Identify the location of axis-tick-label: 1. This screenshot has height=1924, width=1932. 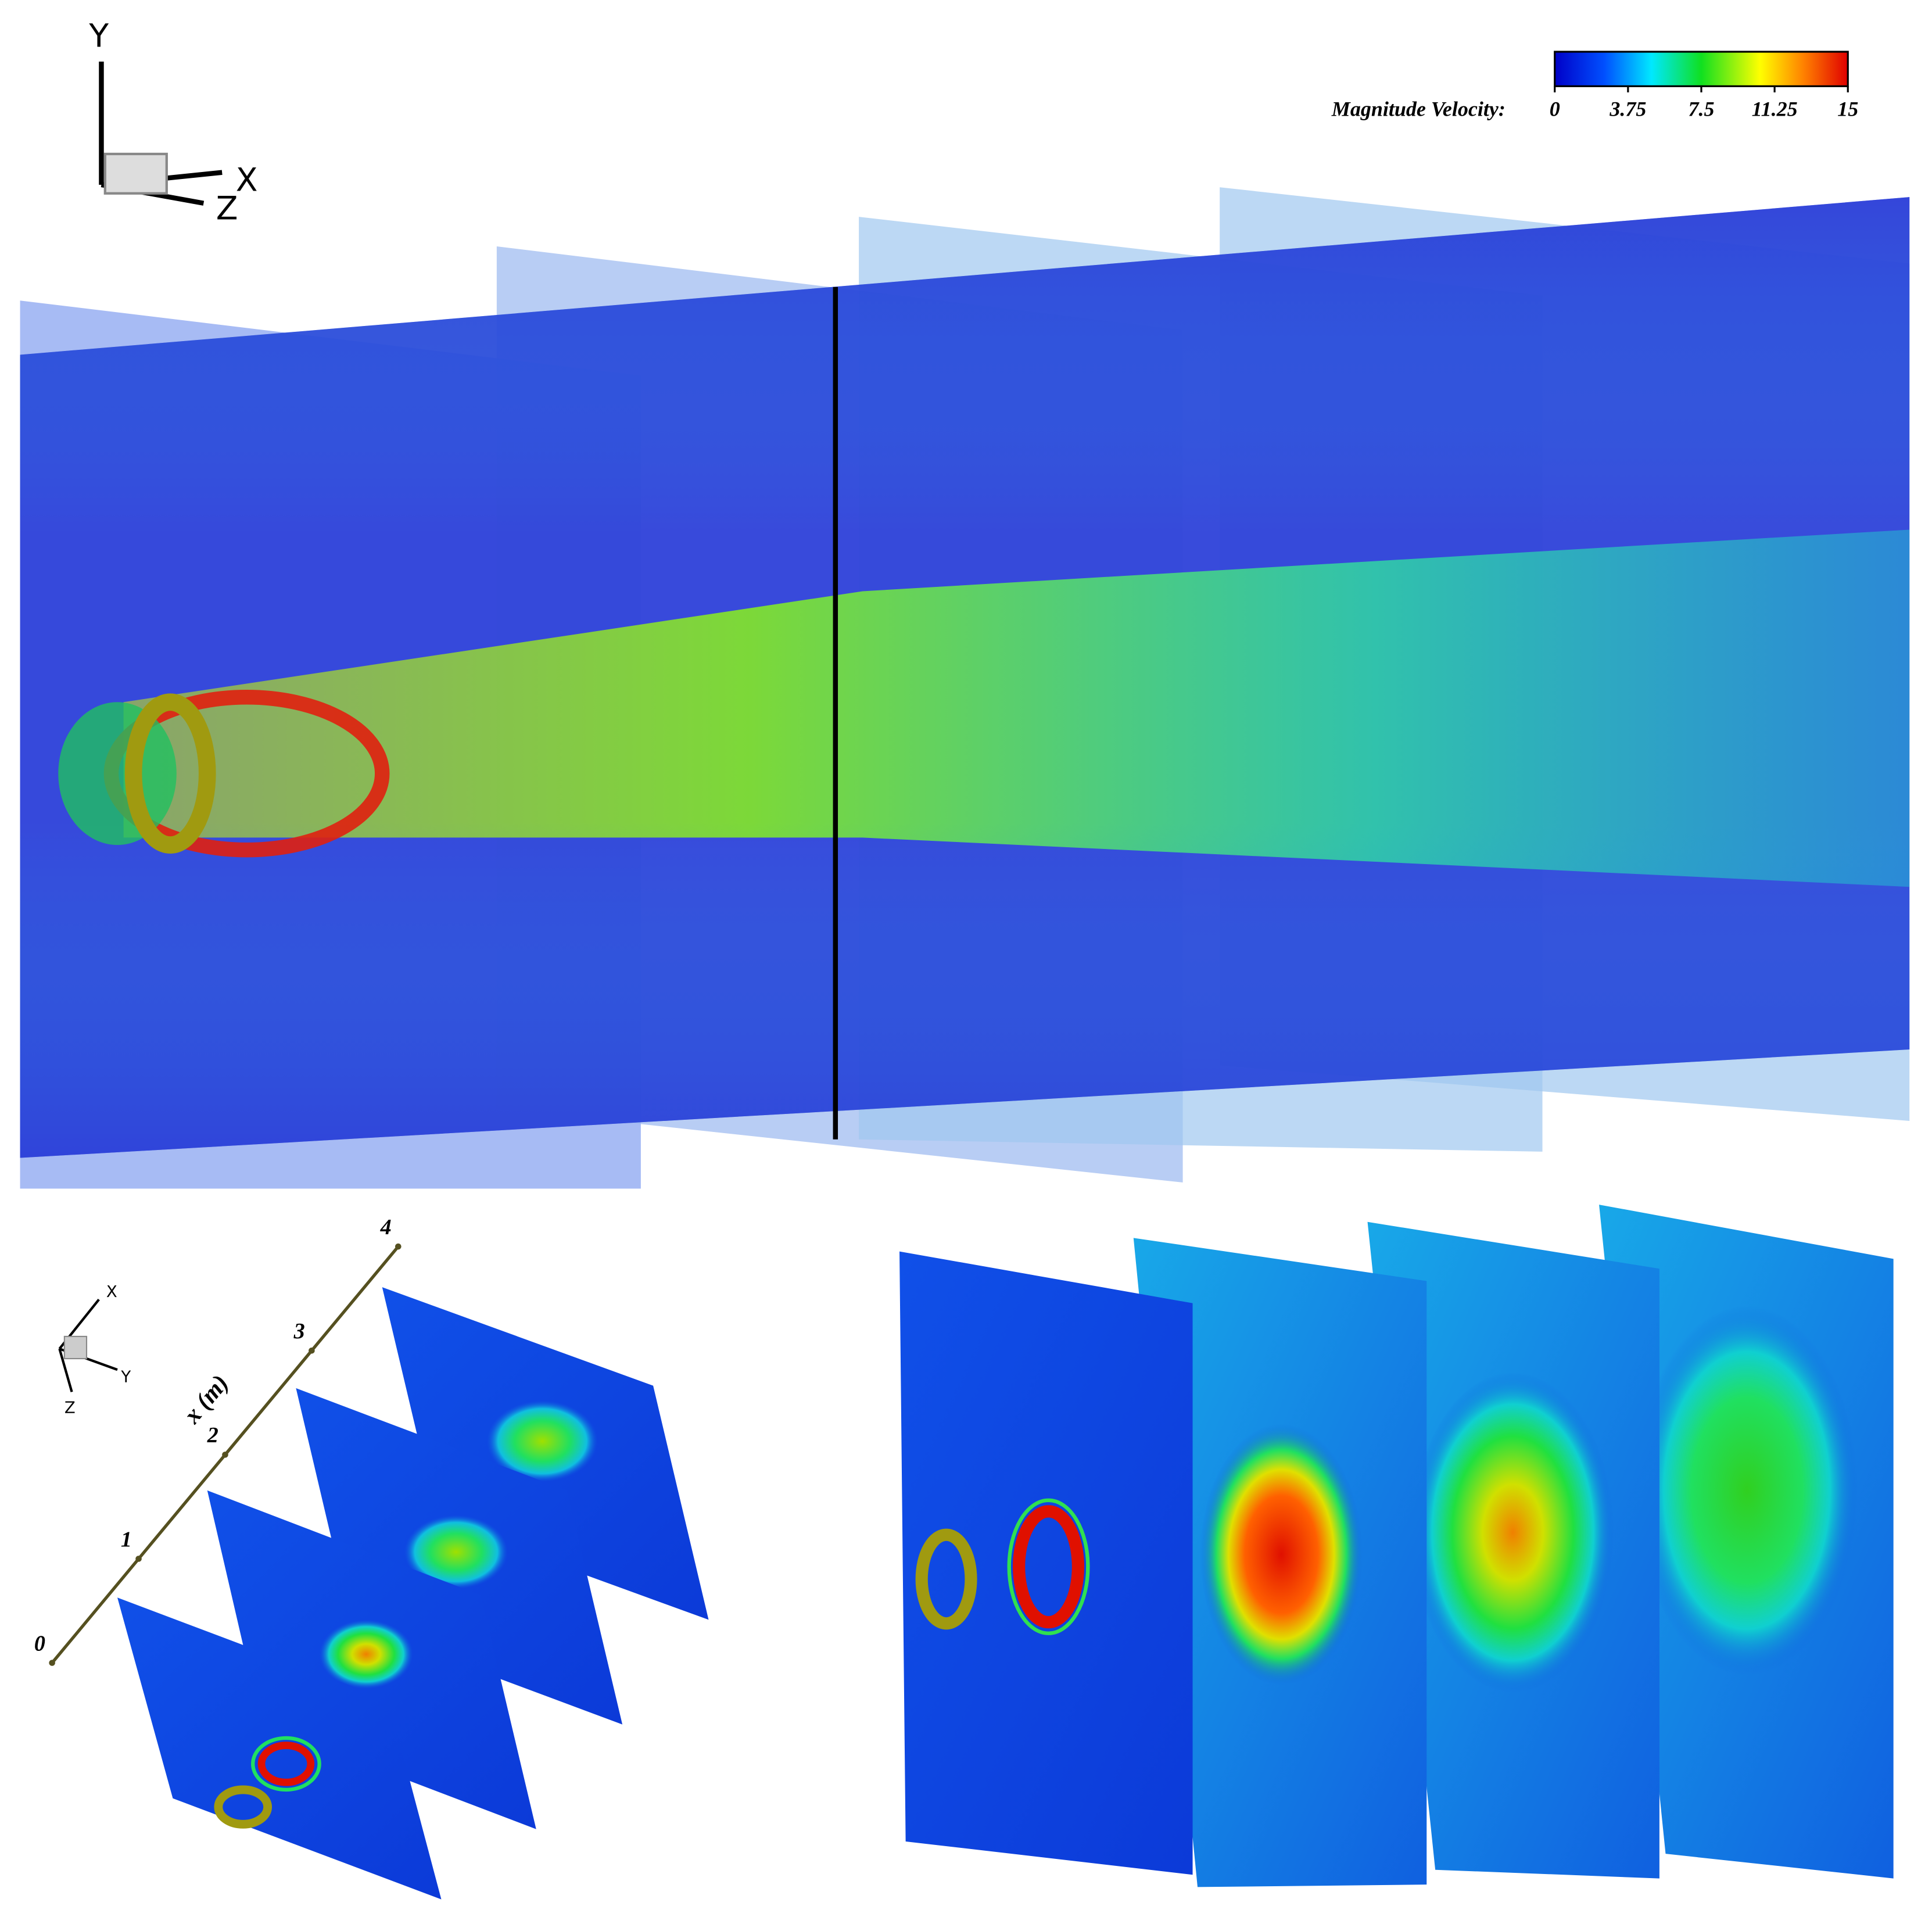
(127, 1539).